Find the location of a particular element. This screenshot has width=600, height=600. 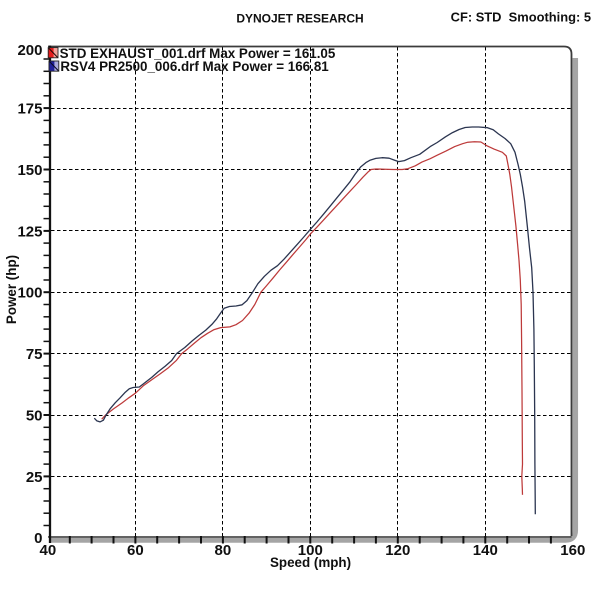

svg-text: 150 is located at coordinates (29, 170).